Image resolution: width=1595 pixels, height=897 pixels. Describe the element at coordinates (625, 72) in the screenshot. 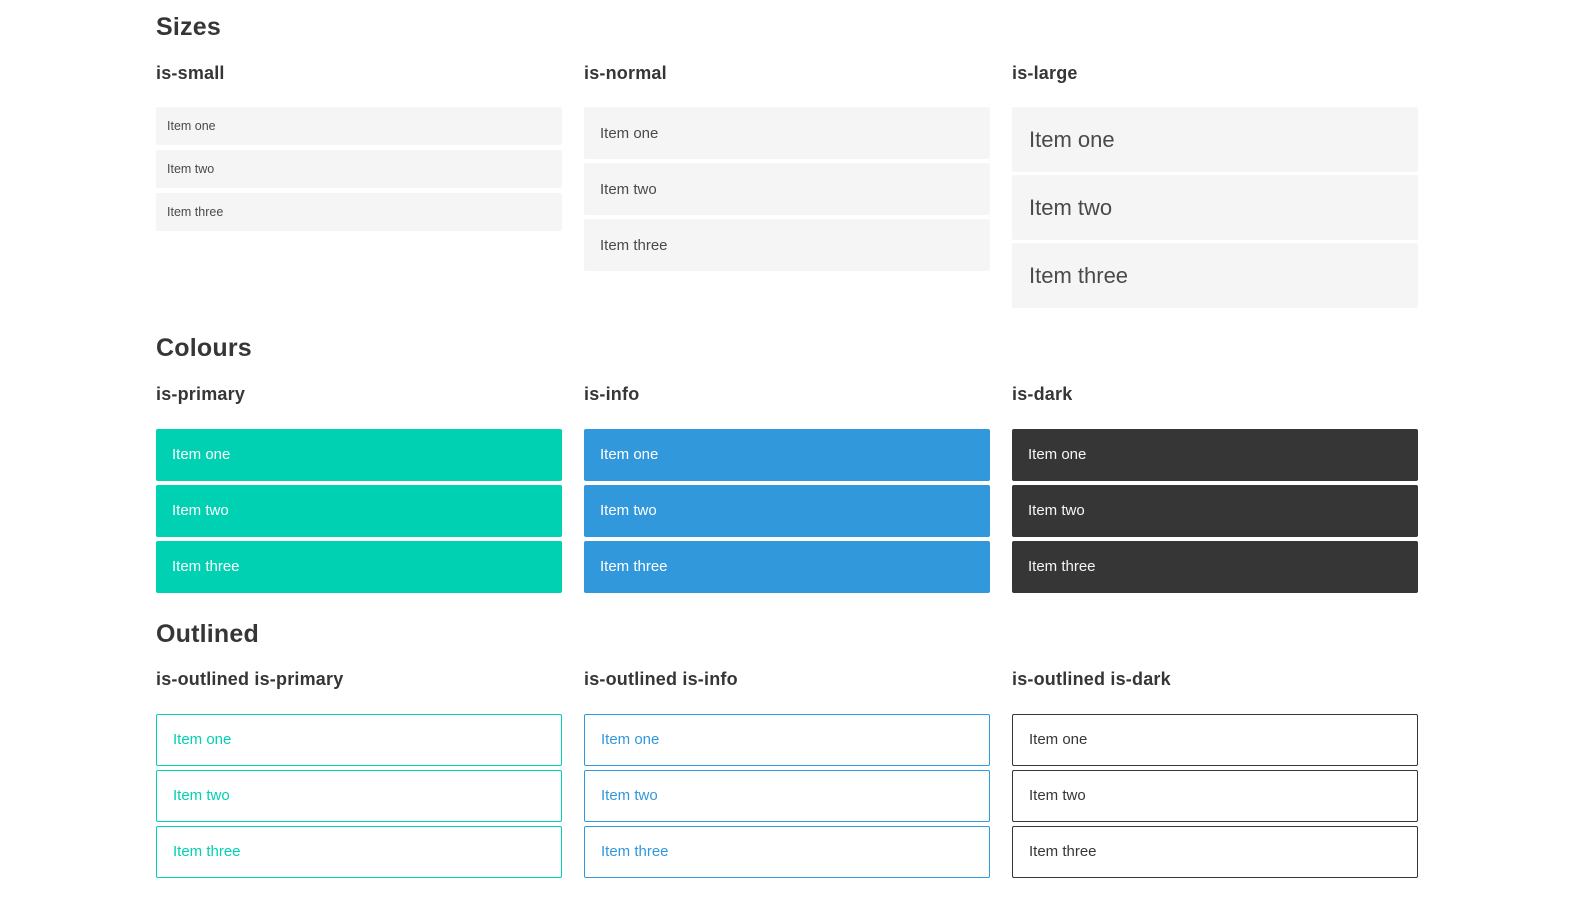

I see `group-label-is-normal: is-normal` at that location.